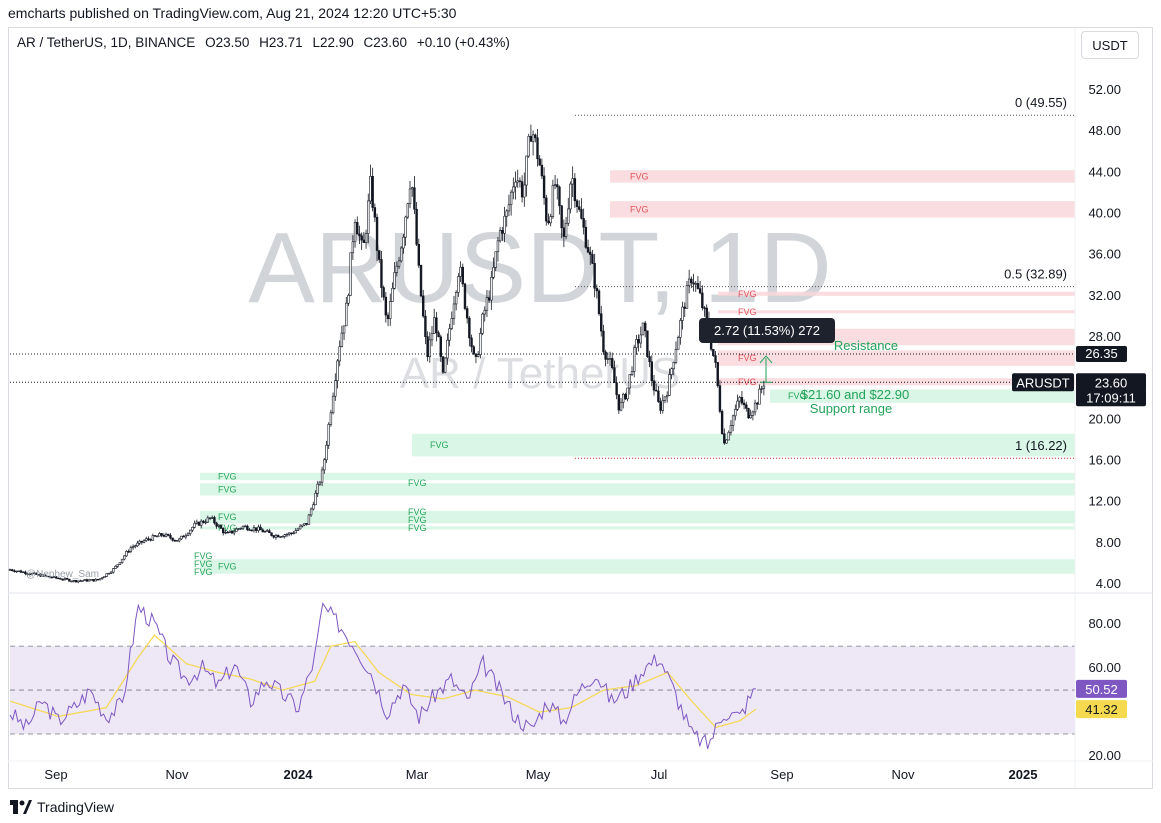  What do you see at coordinates (766, 359) in the screenshot?
I see `up-arrow-head` at bounding box center [766, 359].